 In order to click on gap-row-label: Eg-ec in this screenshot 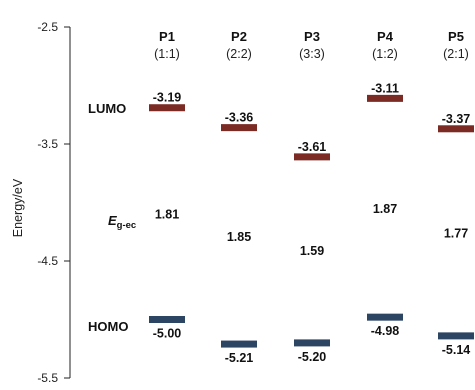, I will do `click(122, 222)`.